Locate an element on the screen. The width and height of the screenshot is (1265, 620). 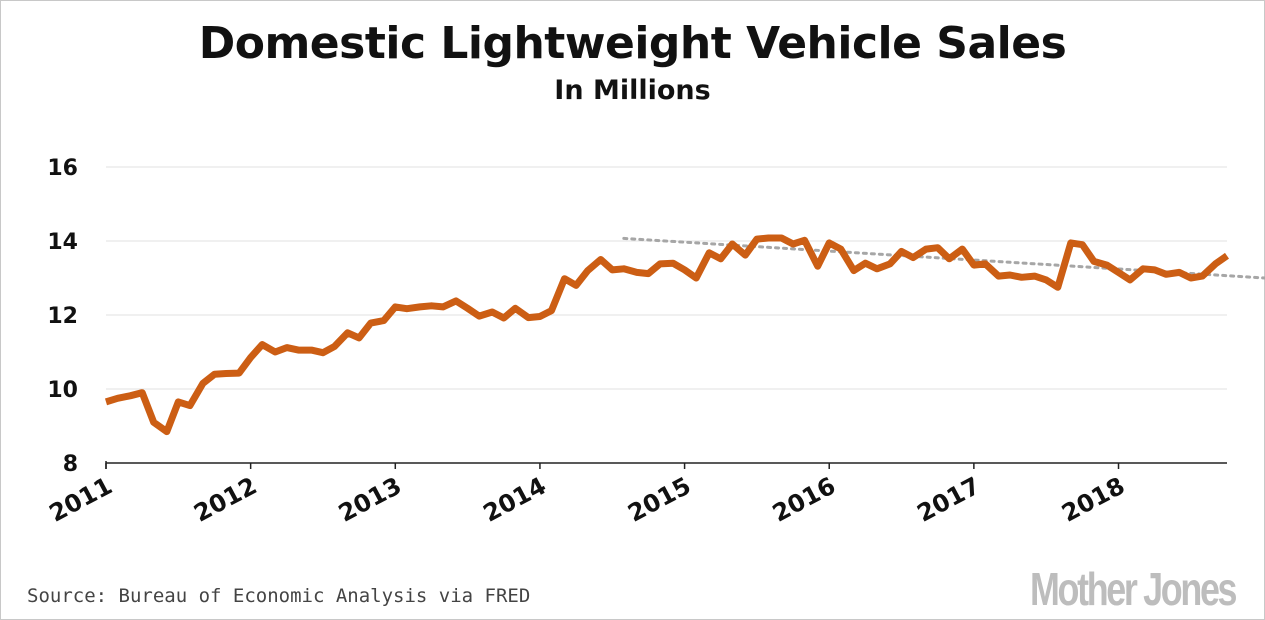
y-tick-label-8: 8 is located at coordinates (70, 464).